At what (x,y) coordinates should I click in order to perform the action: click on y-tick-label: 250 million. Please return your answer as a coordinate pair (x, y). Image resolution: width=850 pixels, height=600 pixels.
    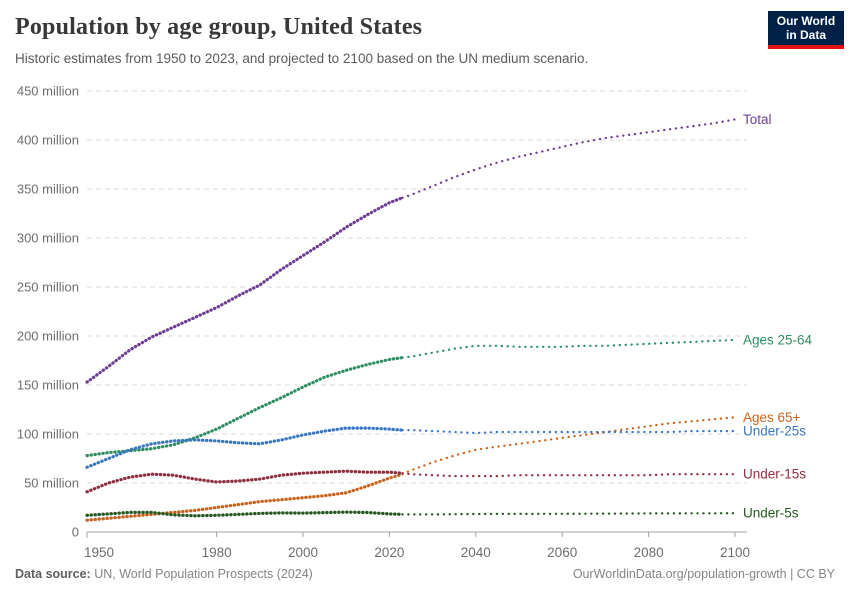
    Looking at the image, I should click on (48, 287).